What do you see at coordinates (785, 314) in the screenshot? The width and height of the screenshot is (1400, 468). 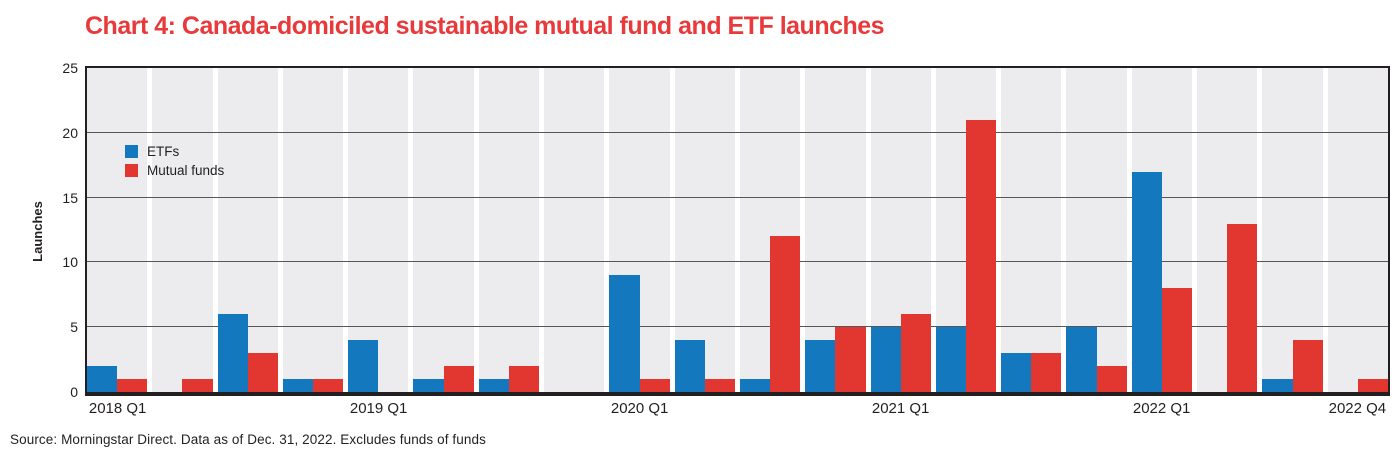 I see `bar-mutual-funds-2020-q3` at bounding box center [785, 314].